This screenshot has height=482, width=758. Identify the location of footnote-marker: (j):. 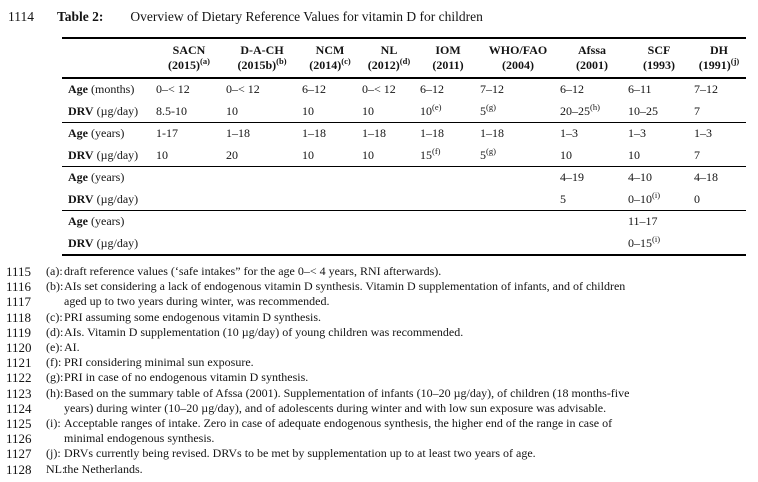
(53, 453).